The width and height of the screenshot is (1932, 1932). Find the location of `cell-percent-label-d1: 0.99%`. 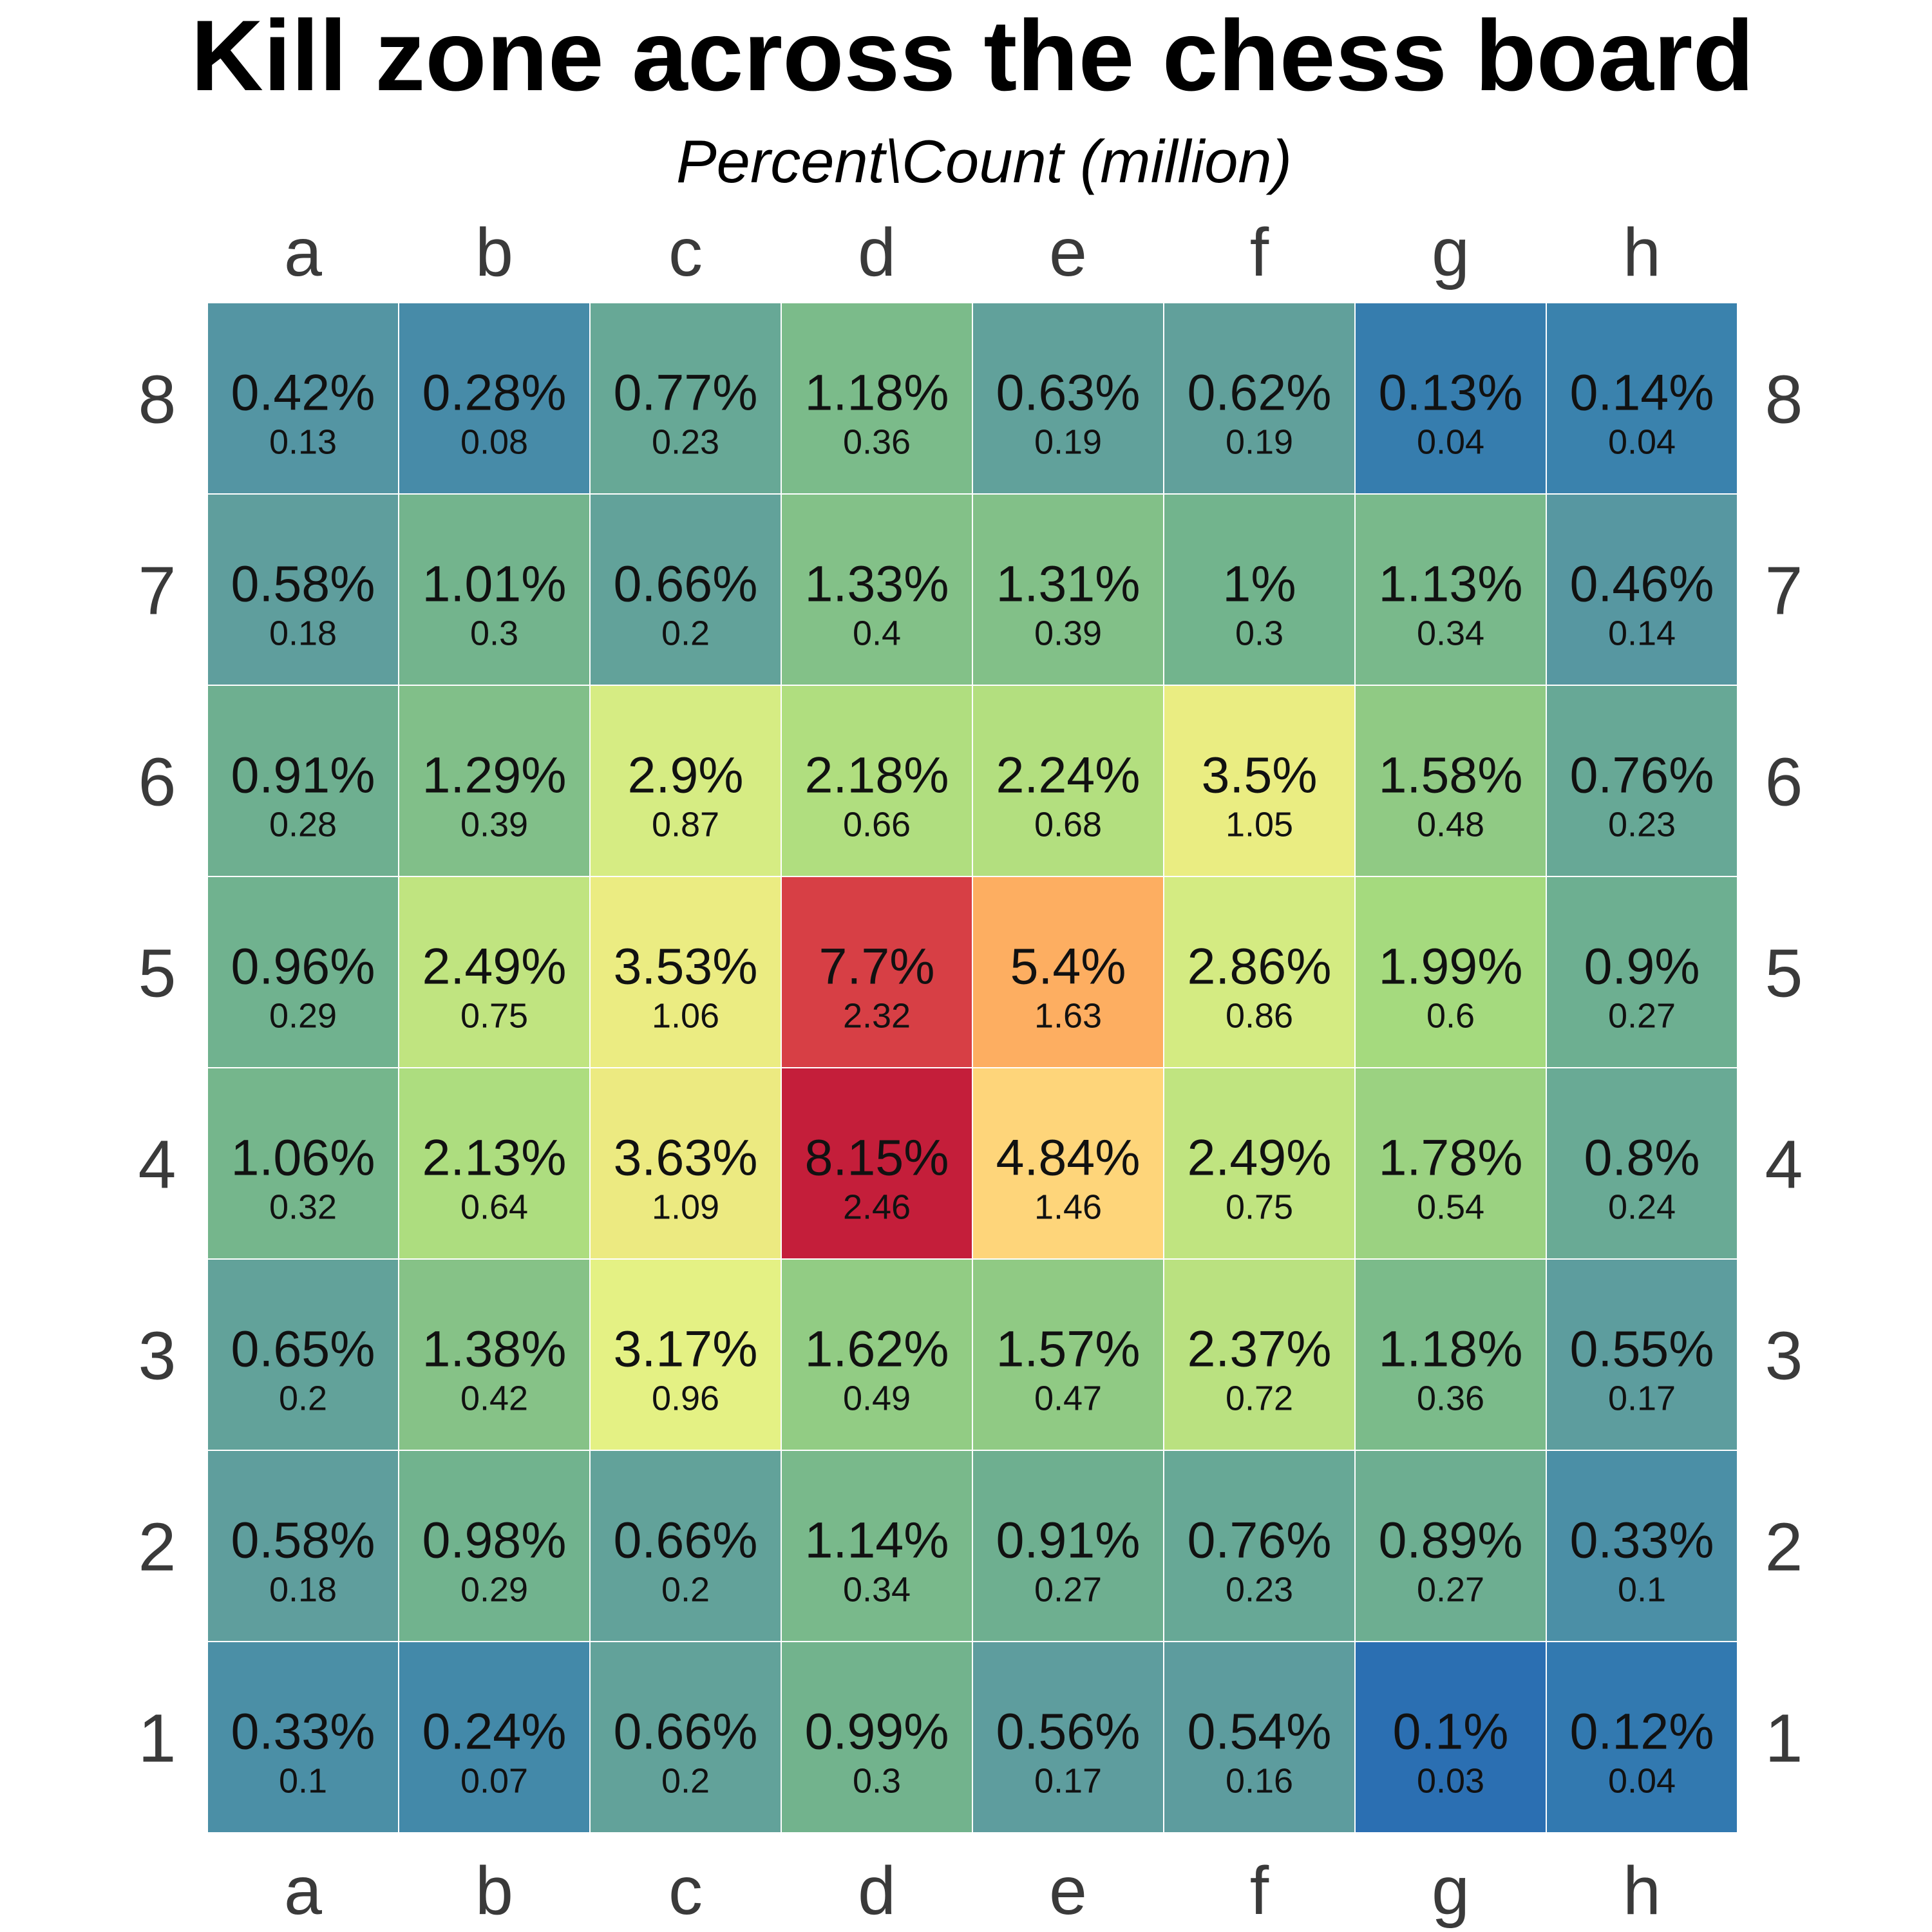

cell-percent-label-d1: 0.99% is located at coordinates (877, 1731).